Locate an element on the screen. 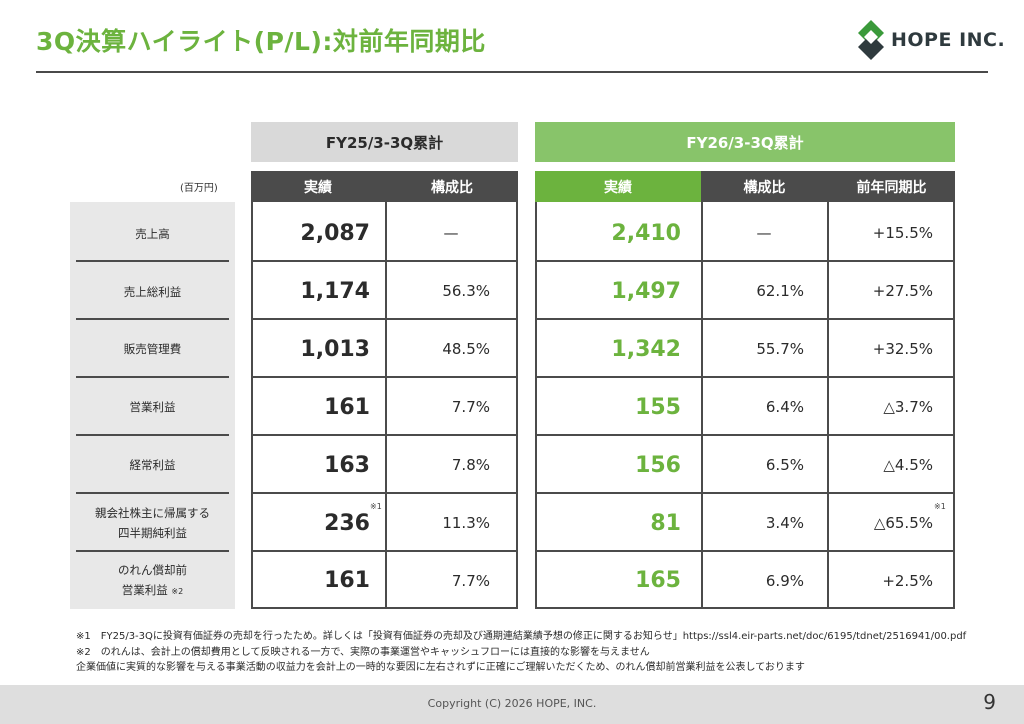 The height and width of the screenshot is (724, 1024). company-logo: HOPE INC. is located at coordinates (931, 40).